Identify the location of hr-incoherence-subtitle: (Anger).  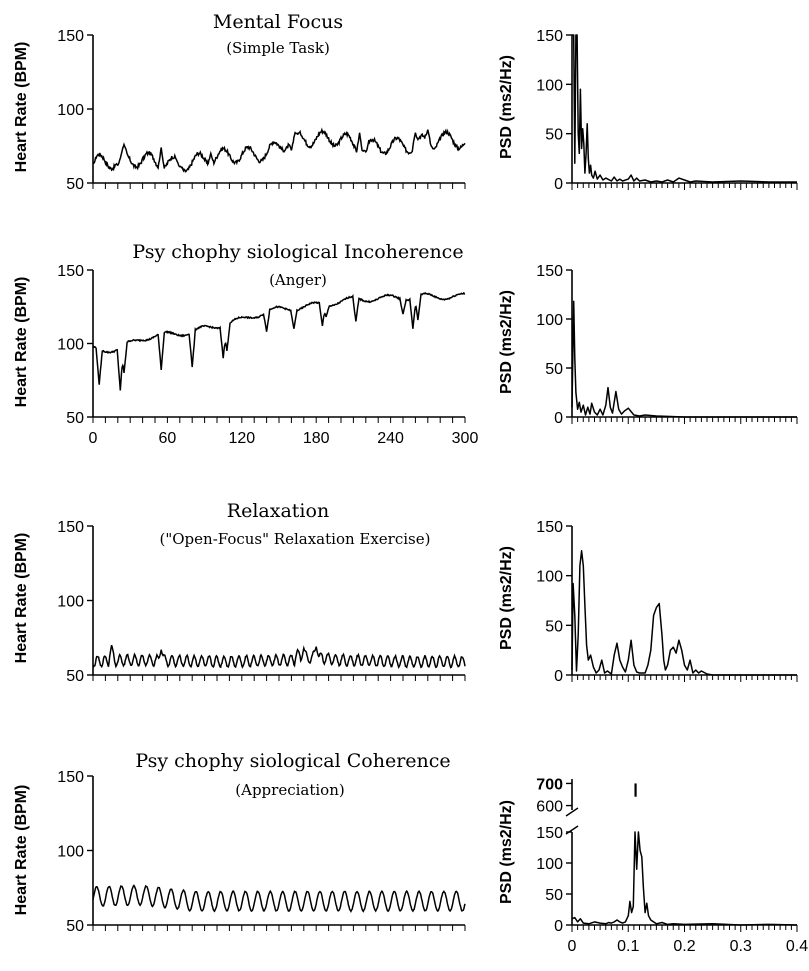
(298, 280).